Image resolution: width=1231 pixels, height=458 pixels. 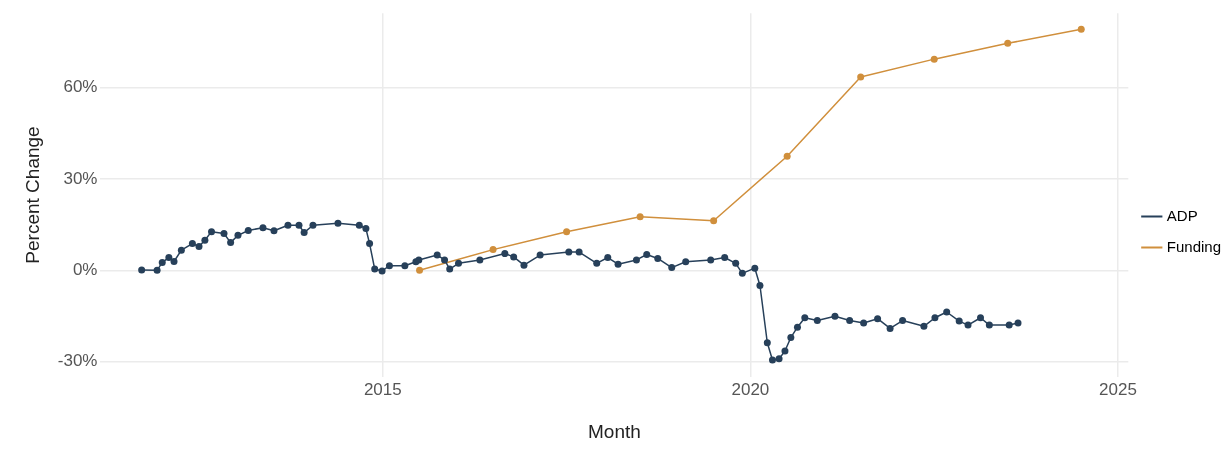 What do you see at coordinates (1118, 389) in the screenshot?
I see `x-tick-label: 2025` at bounding box center [1118, 389].